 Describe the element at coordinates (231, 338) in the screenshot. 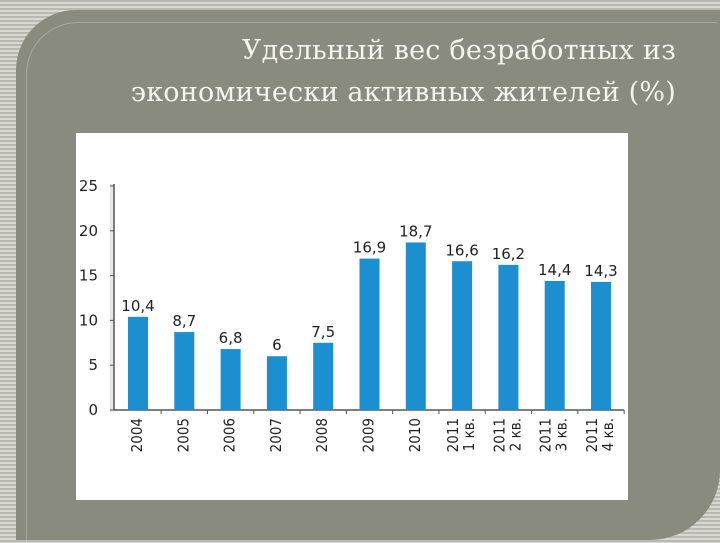

I see `data-label: 6,8` at that location.